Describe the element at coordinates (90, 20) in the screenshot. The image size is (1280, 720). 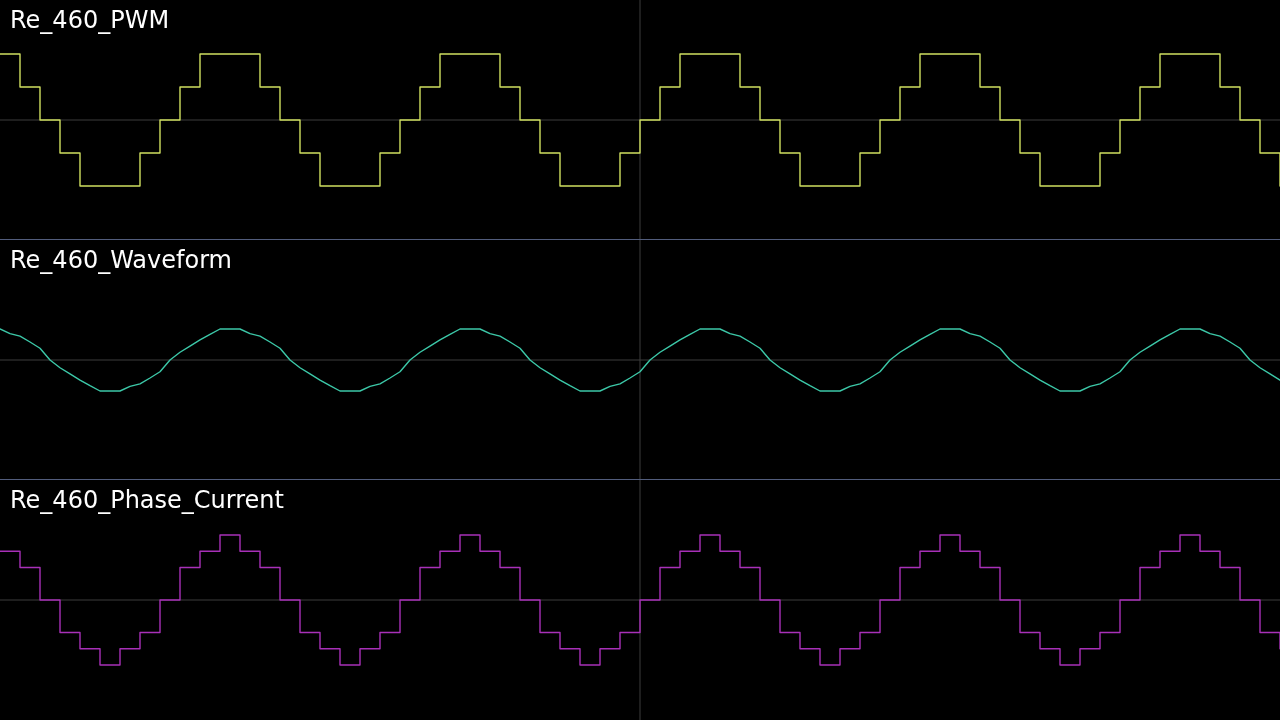
I see `chart-title: Re_460_PWM` at that location.